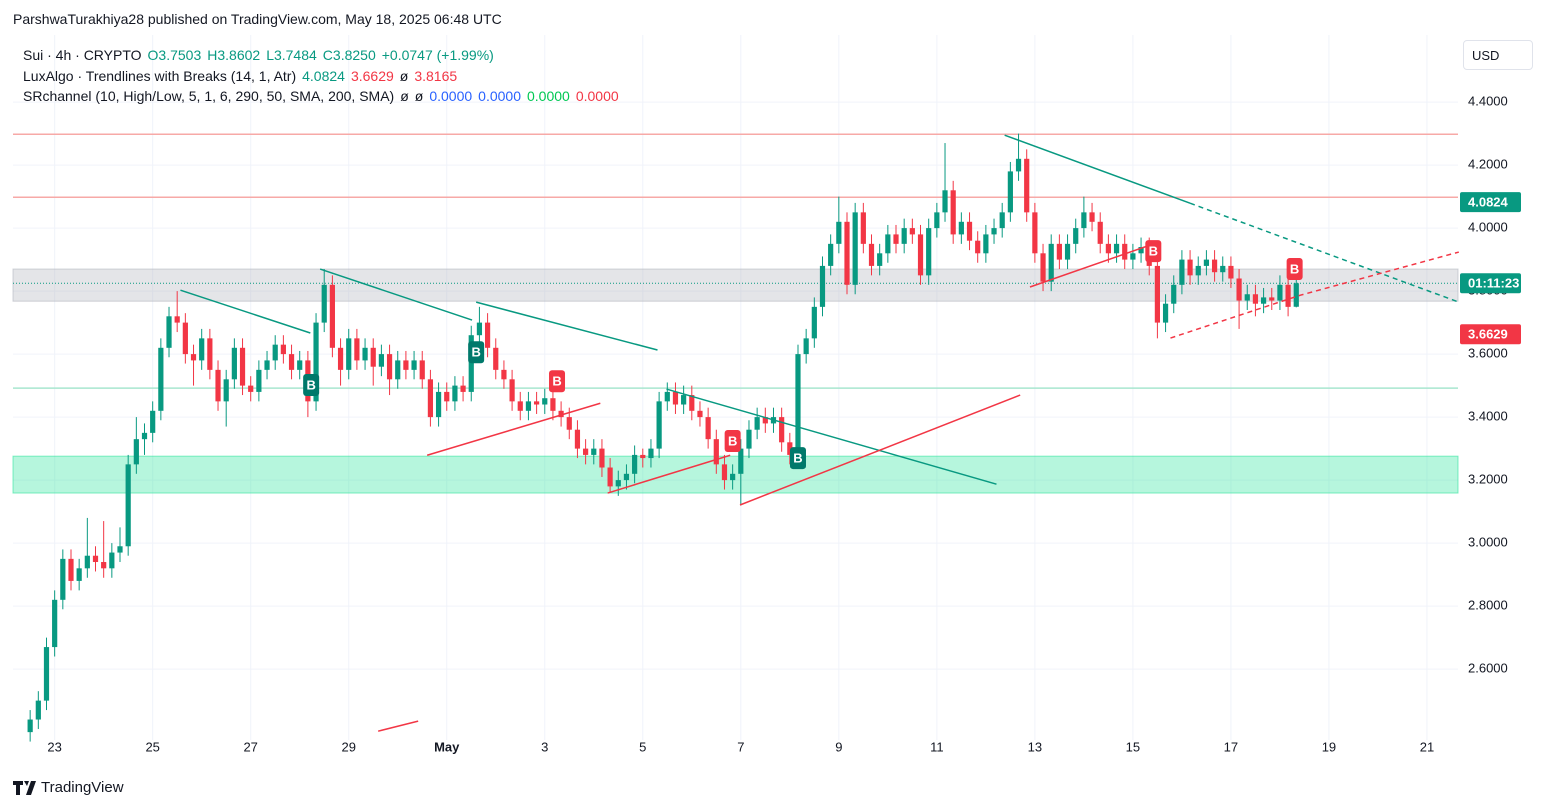 Image resolution: width=1553 pixels, height=810 pixels. What do you see at coordinates (82, 787) in the screenshot?
I see `brand: TradingView` at bounding box center [82, 787].